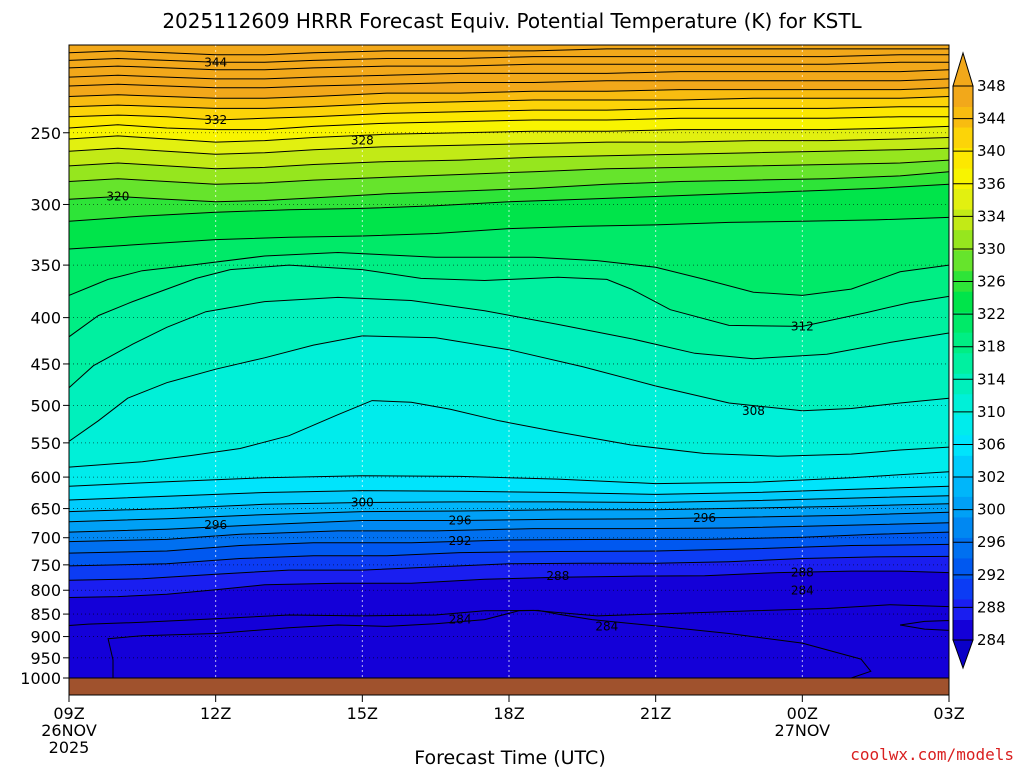 The width and height of the screenshot is (1024, 768). I want to click on y-tick-label: 600, so click(45, 477).